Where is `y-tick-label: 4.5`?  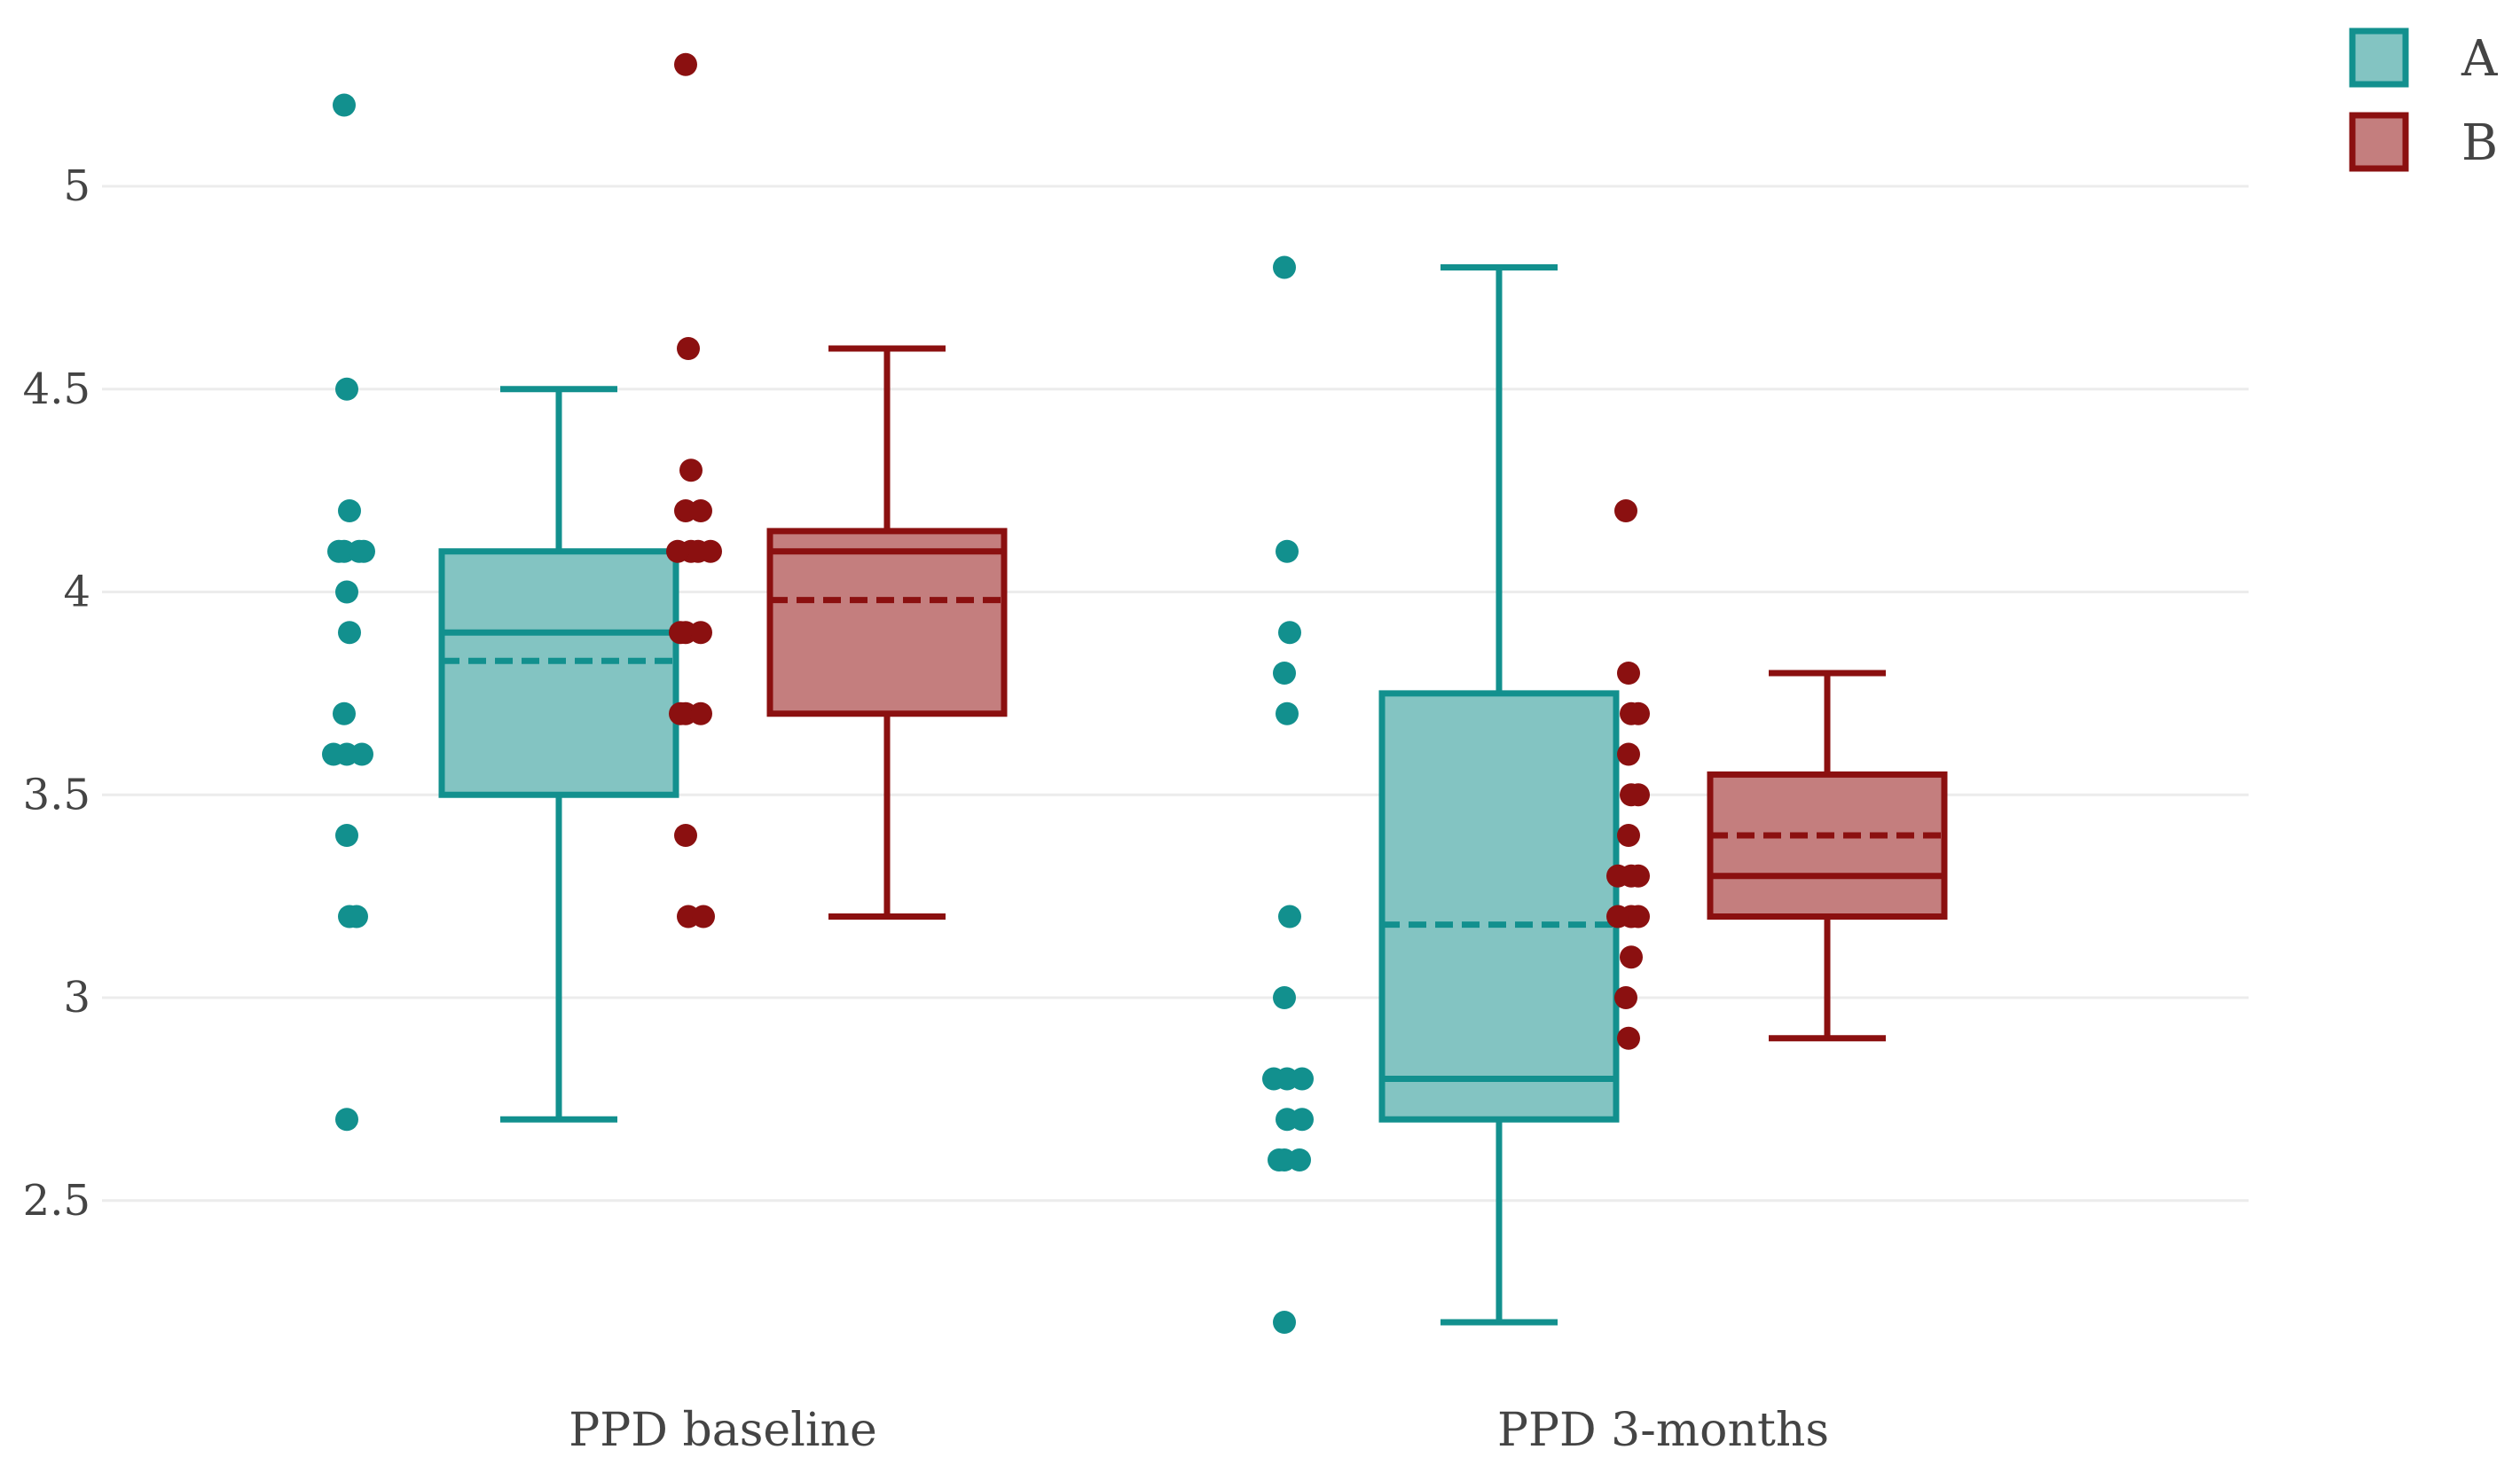
y-tick-label: 4.5 is located at coordinates (56, 389).